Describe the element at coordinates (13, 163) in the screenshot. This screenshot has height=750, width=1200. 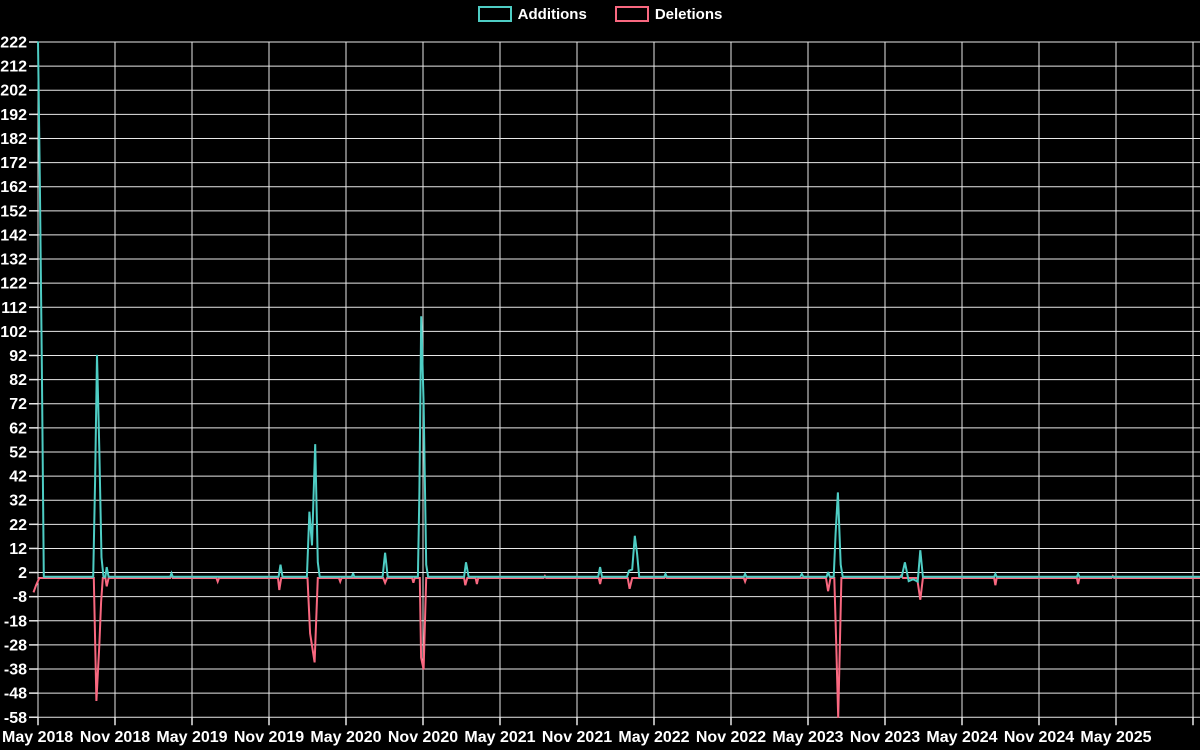
I see `y-tick-label: 172` at that location.